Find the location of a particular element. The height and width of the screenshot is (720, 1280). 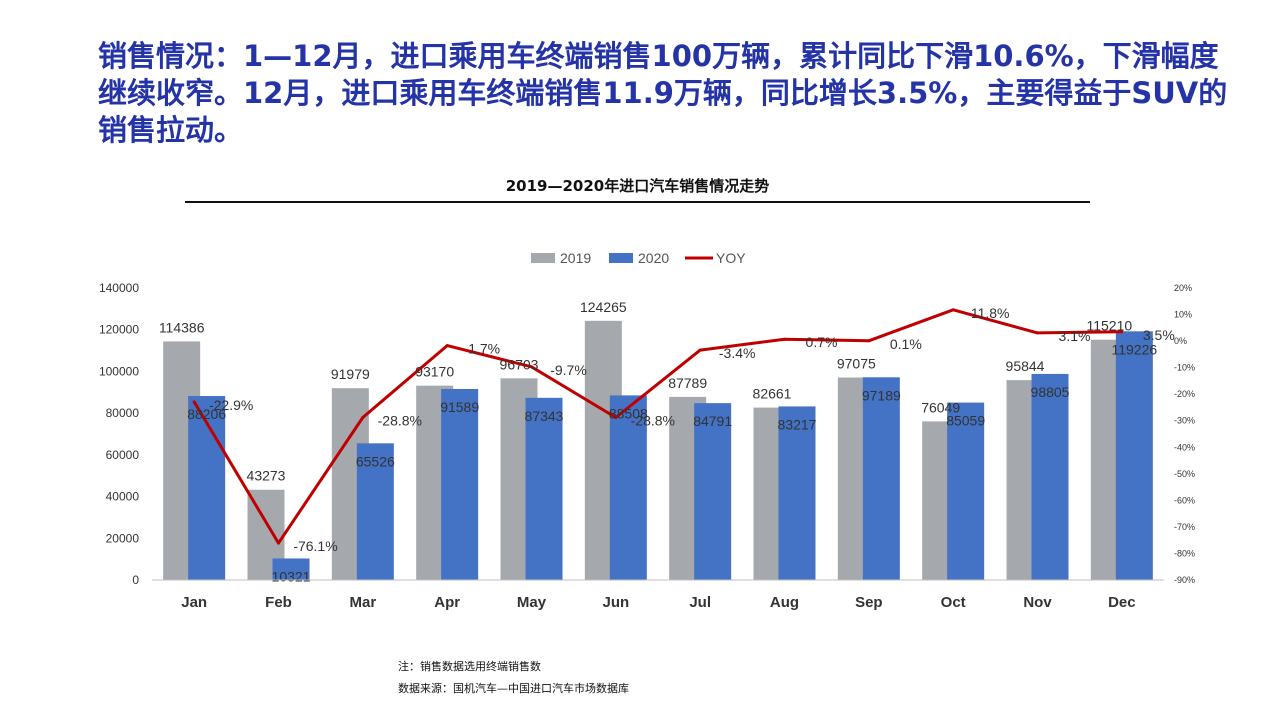

x-axis-tick-label: Jun is located at coordinates (615, 602).